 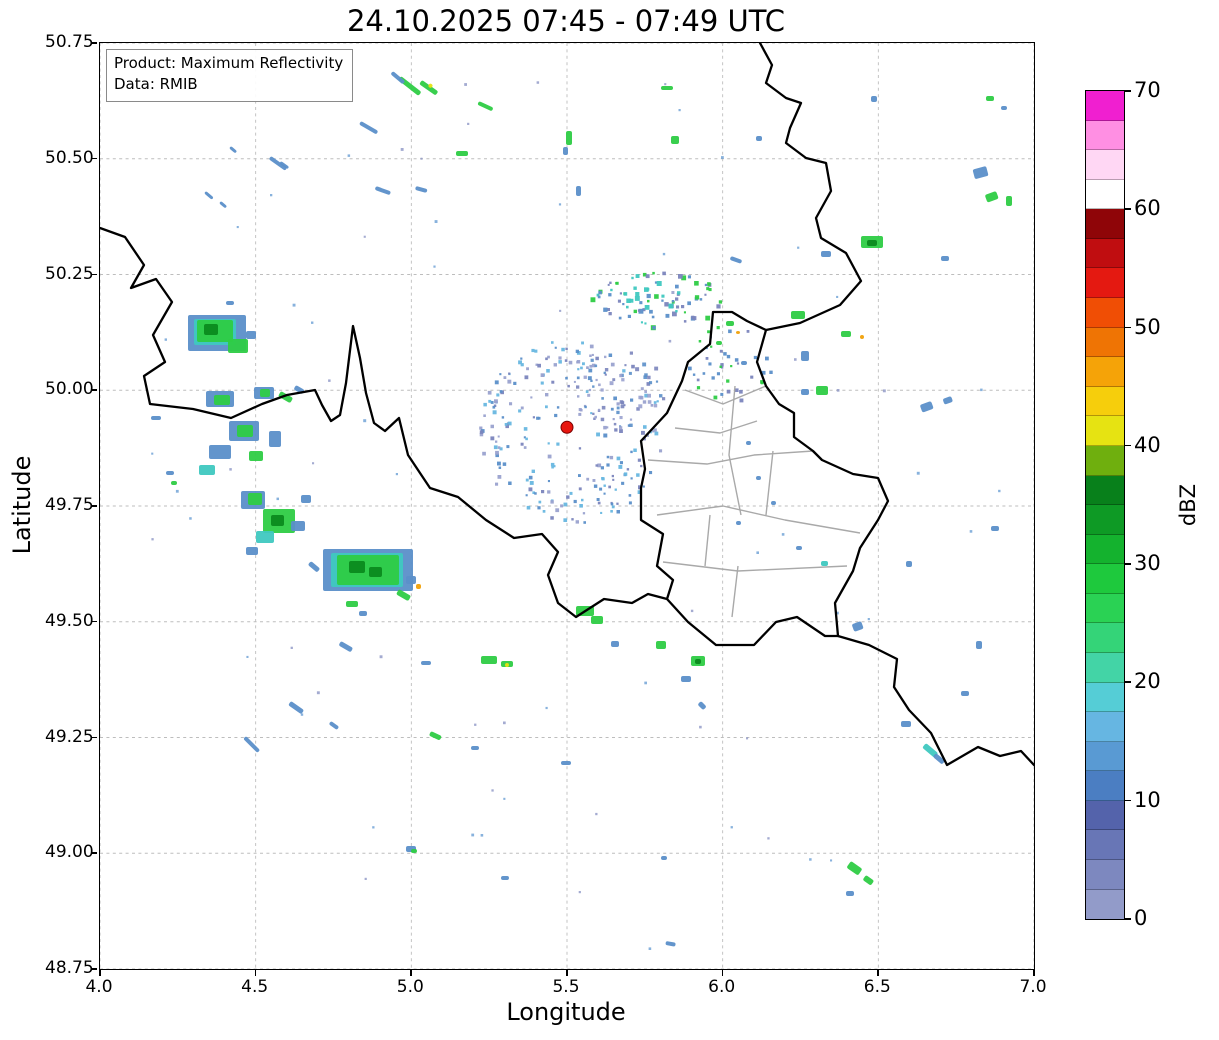 I want to click on x-tick-label: 6.0, so click(x=722, y=987).